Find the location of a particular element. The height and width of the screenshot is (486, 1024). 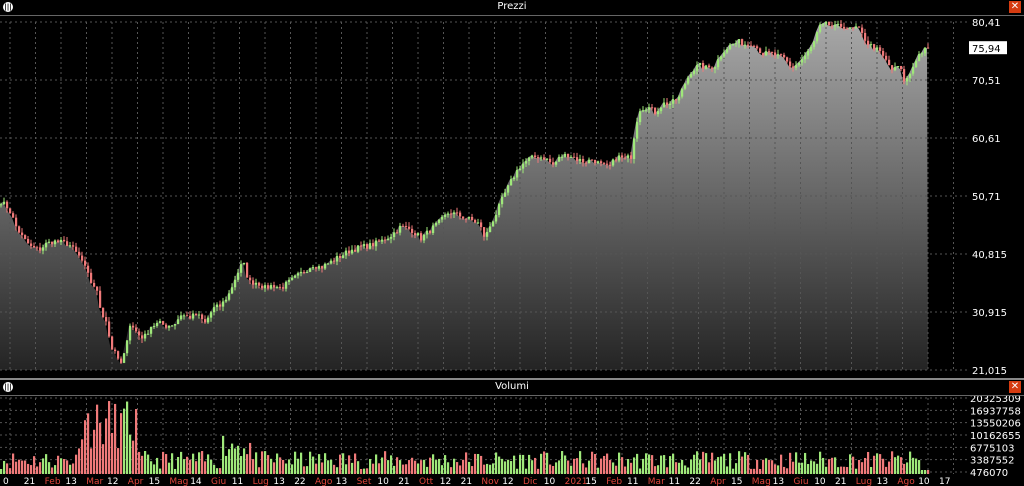

x-tick-label: Ago is located at coordinates (906, 481).